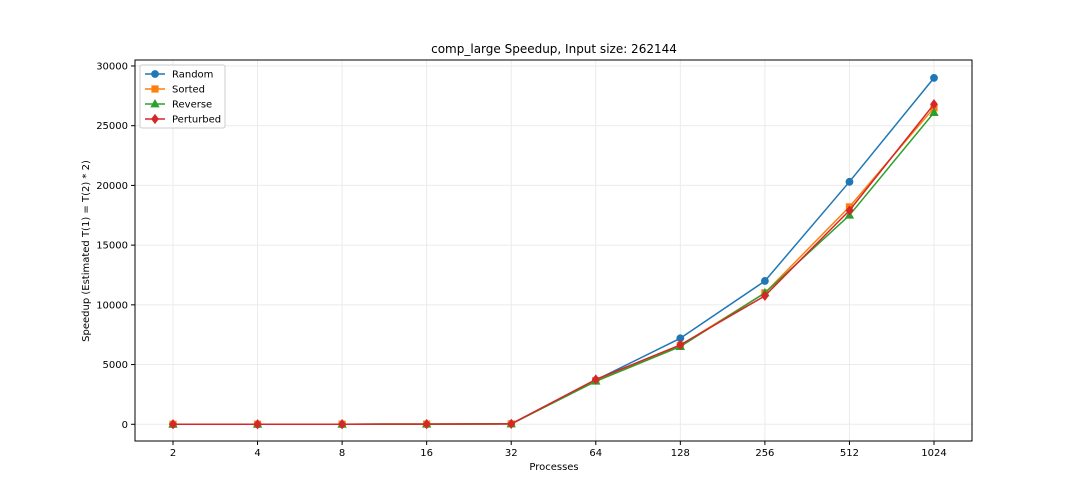  I want to click on legend-label: Random, so click(192, 75).